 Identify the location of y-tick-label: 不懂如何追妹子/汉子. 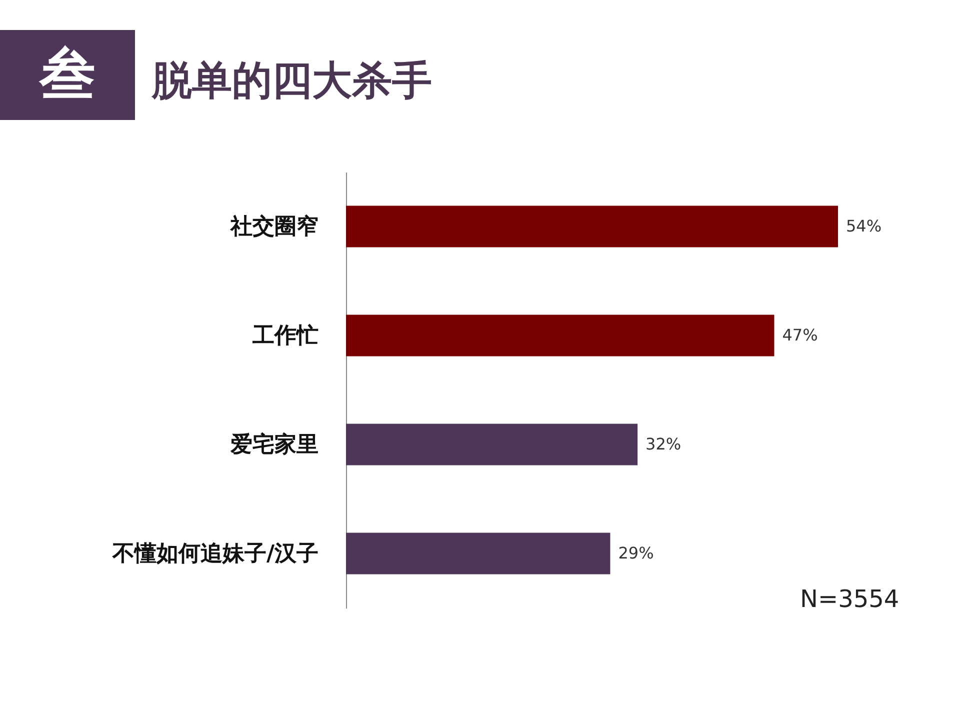
(214, 554).